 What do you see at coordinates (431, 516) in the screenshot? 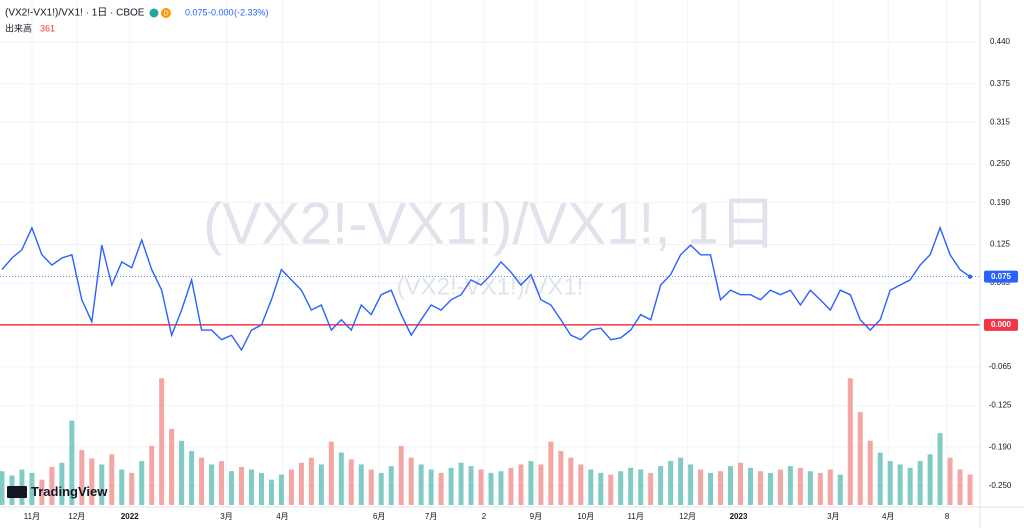
I see `x-tick-label: 7月` at bounding box center [431, 516].